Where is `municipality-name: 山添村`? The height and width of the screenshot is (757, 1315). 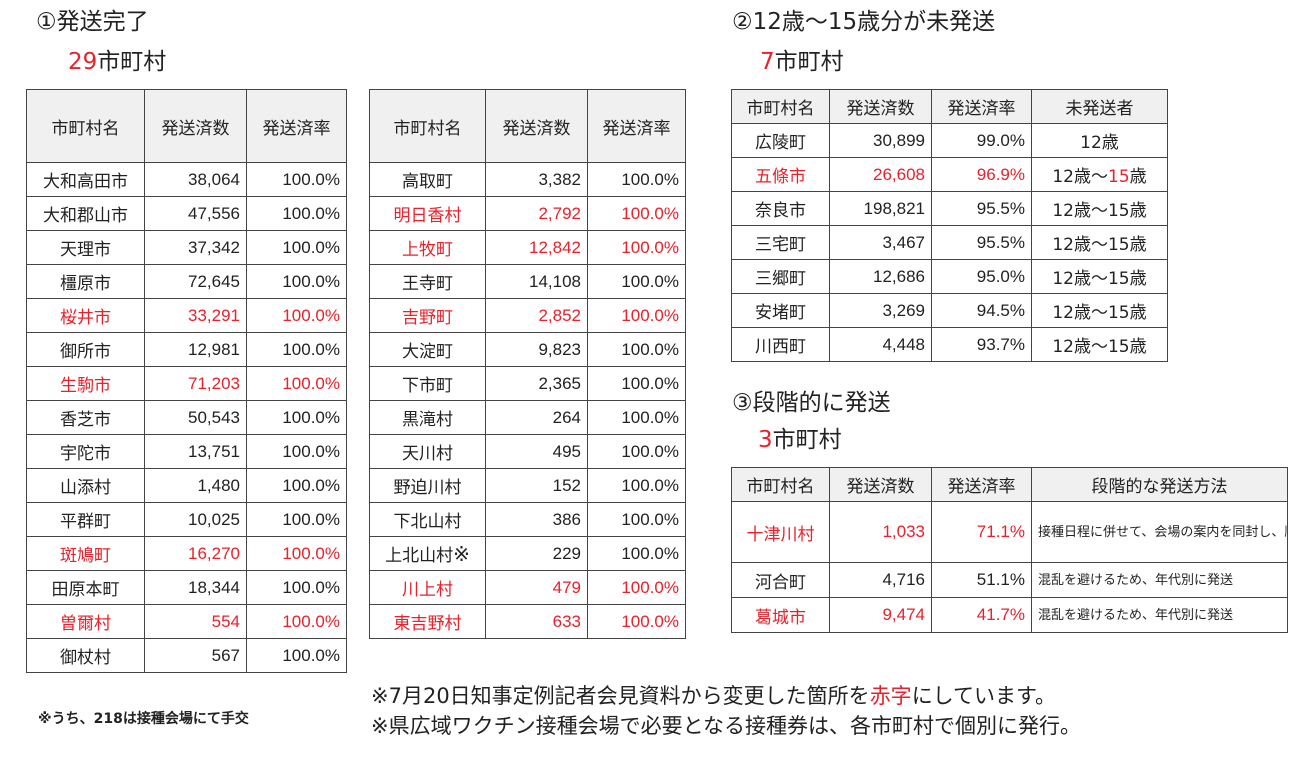 municipality-name: 山添村 is located at coordinates (85, 485).